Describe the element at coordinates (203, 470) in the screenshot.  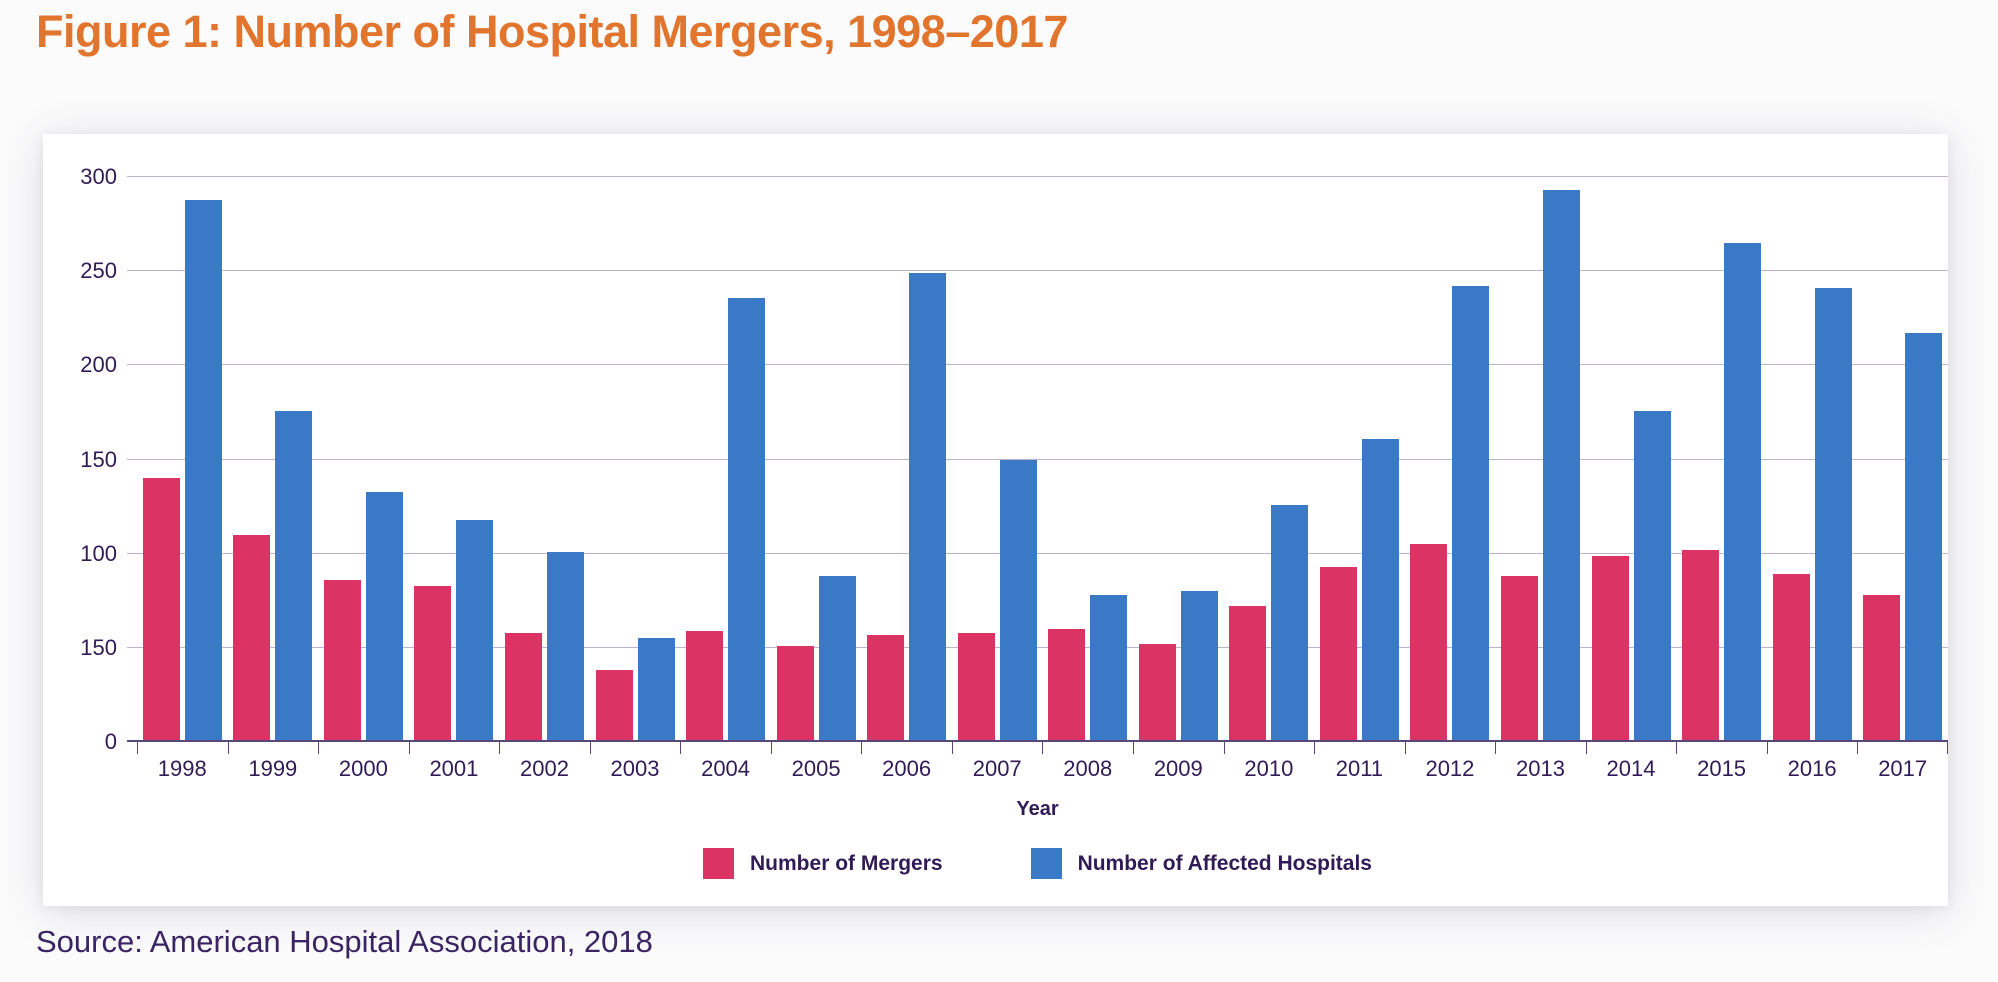
I see `bar-affected-hospitals-1998` at that location.